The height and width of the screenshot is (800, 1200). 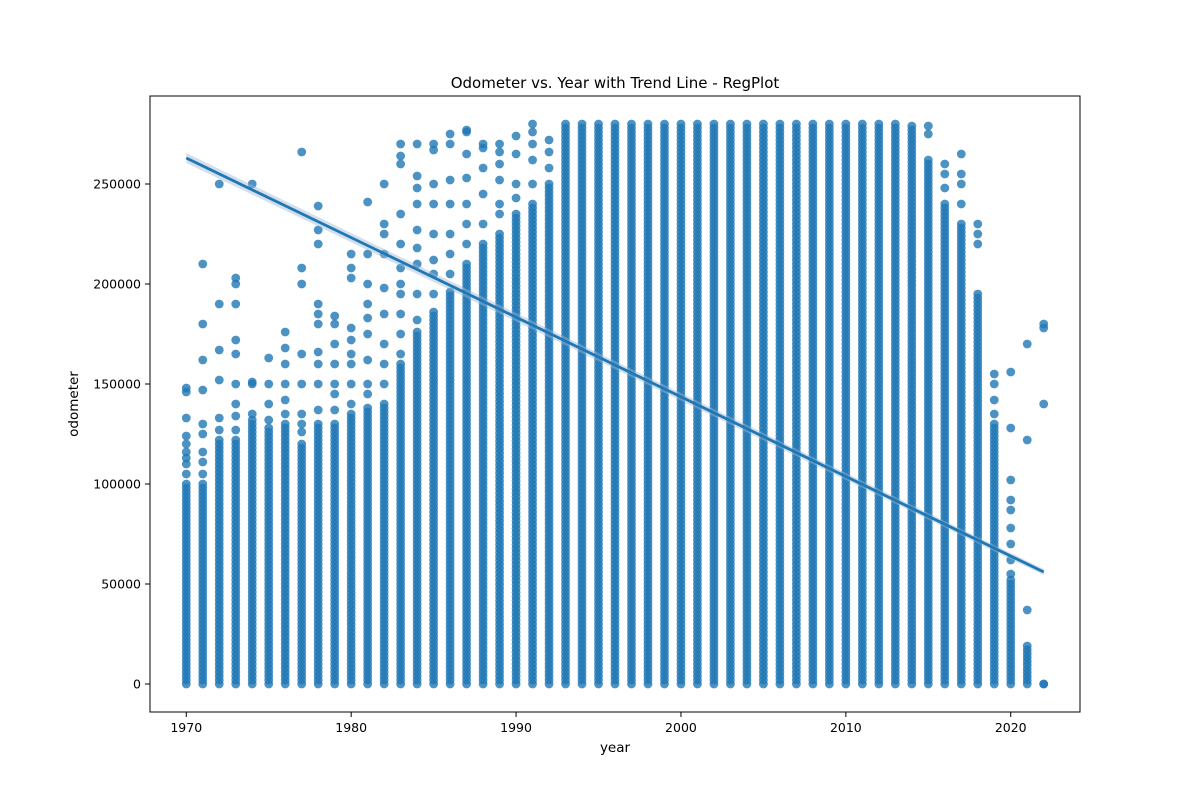 I want to click on scatter-column-2013, so click(x=895, y=404).